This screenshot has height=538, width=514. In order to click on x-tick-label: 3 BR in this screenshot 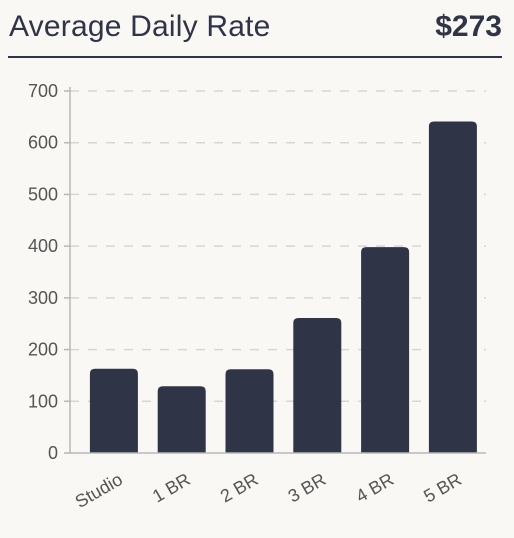, I will do `click(307, 487)`.